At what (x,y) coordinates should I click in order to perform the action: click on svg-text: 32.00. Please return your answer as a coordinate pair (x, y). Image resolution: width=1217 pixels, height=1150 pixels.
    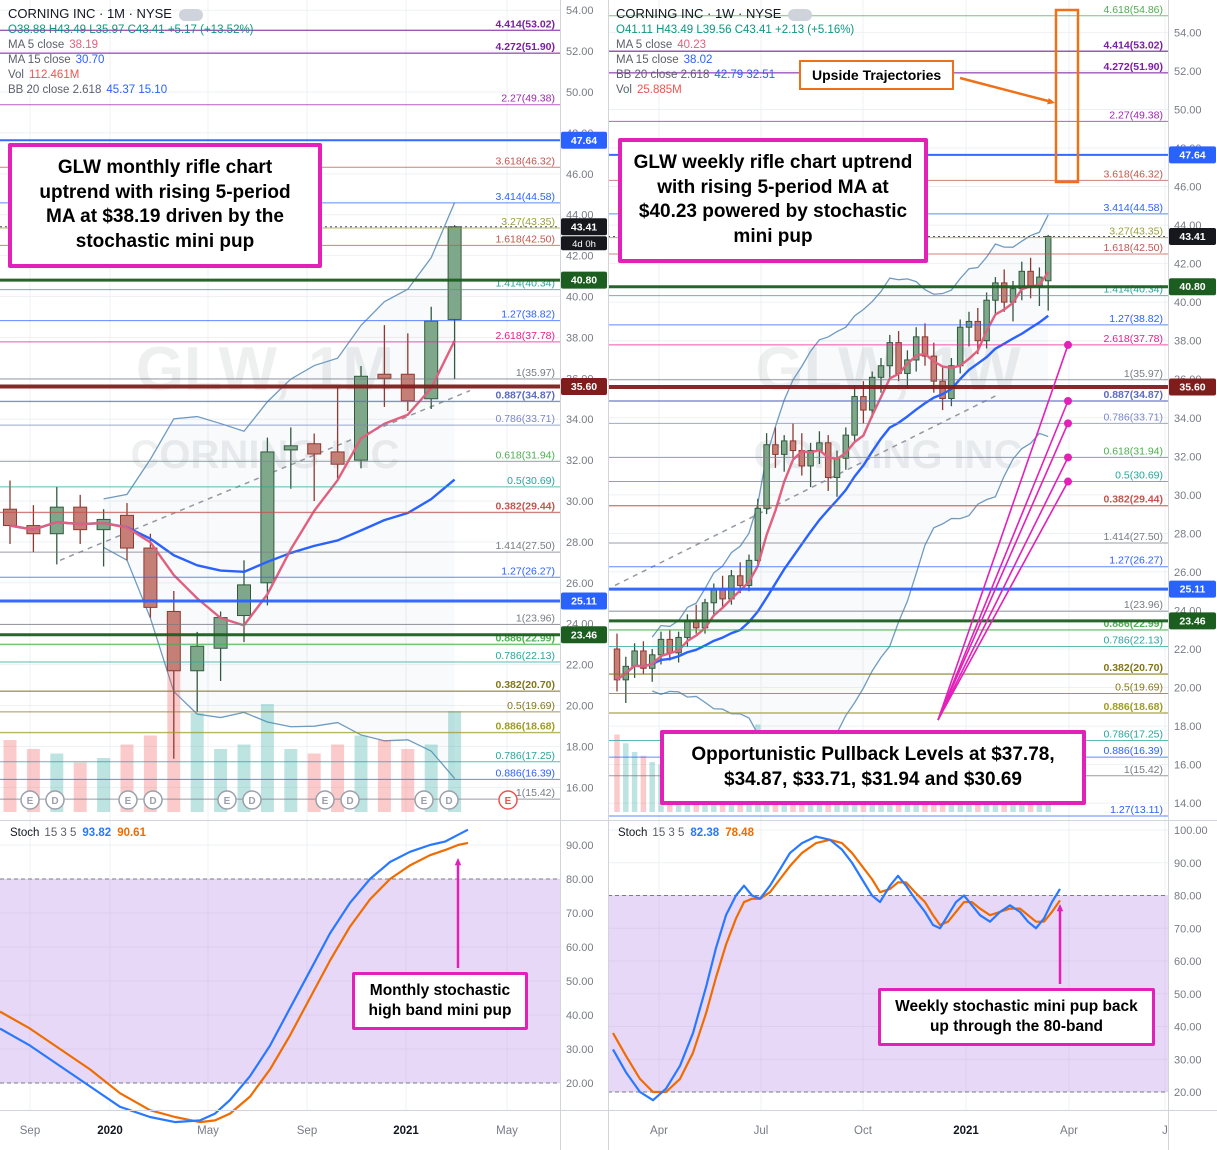
    Looking at the image, I should click on (580, 461).